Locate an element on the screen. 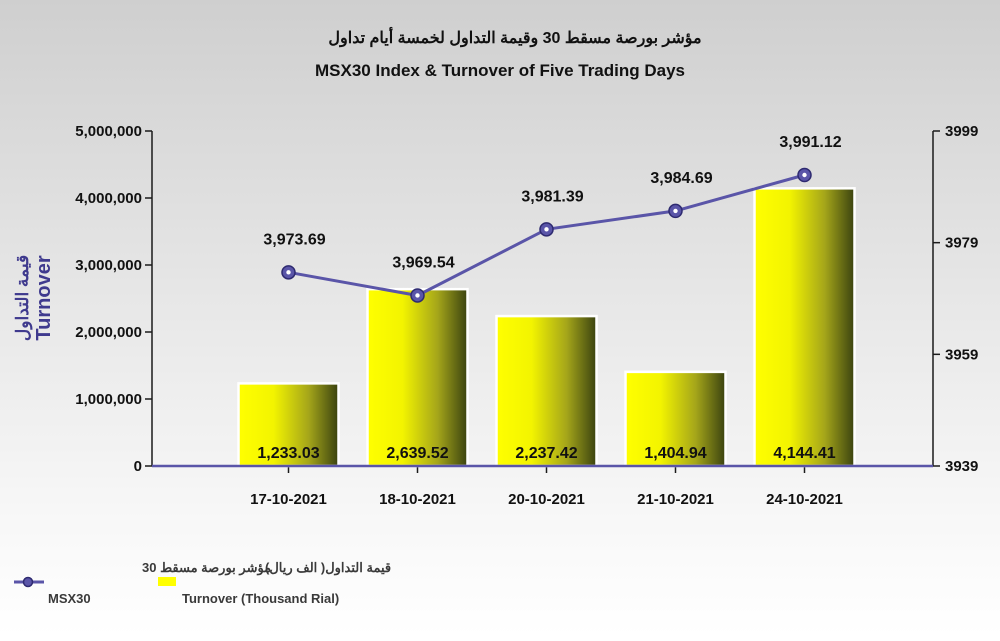 This screenshot has height=641, width=1000. y-left-label-arabic: قيمة التداول is located at coordinates (23, 298).